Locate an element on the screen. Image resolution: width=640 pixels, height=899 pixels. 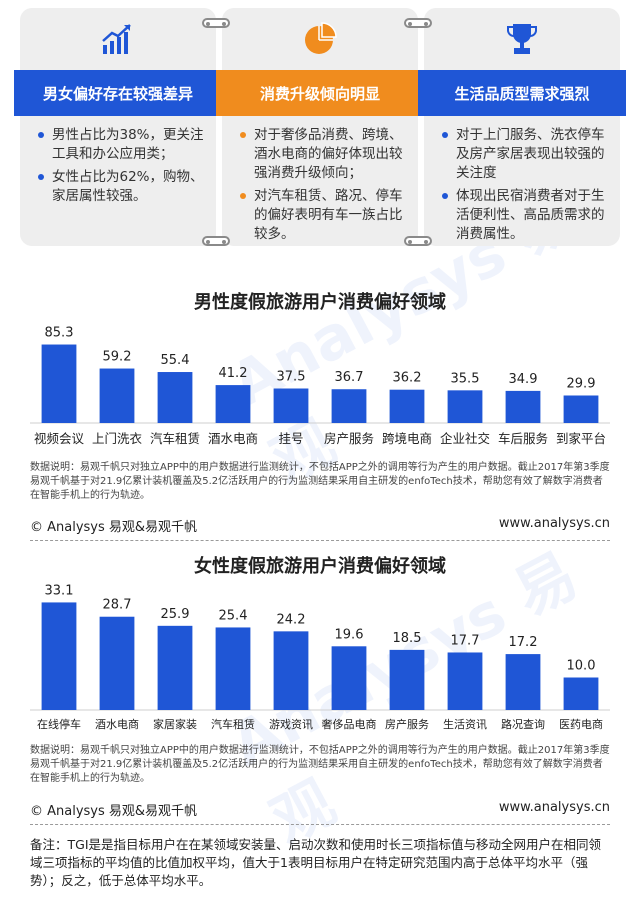
list-item: 对于上门服务、洗衣停车及房产家居表现出较强的关注度 is located at coordinates (526, 154).